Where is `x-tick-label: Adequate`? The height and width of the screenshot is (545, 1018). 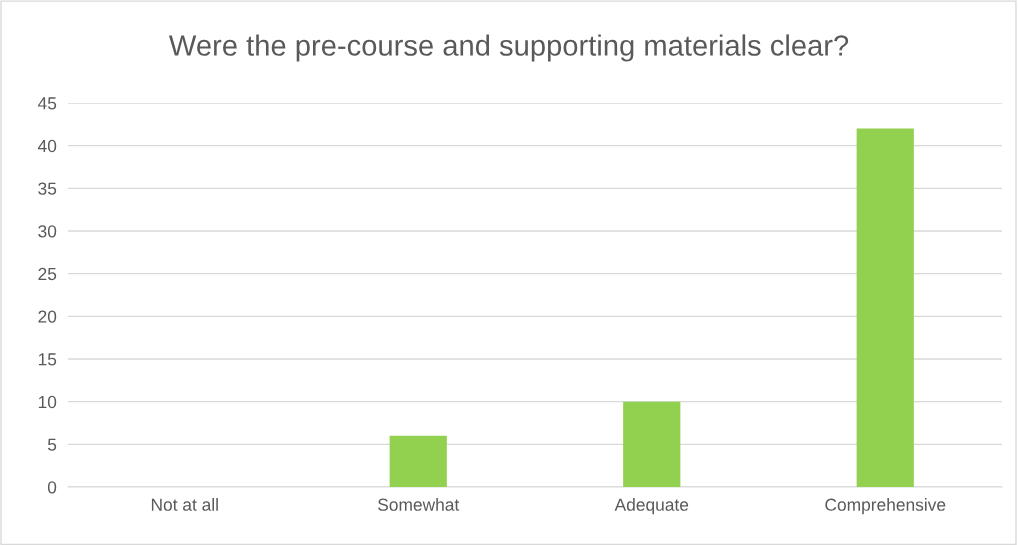 x-tick-label: Adequate is located at coordinates (651, 506).